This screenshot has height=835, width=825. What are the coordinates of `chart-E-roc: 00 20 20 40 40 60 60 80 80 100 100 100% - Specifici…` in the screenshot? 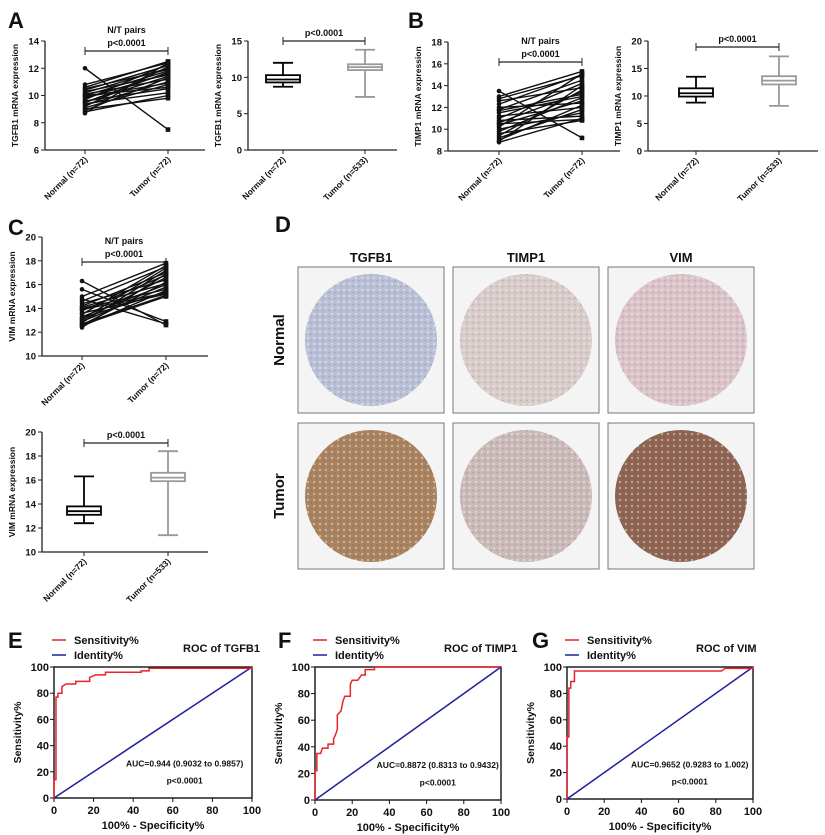 It's located at (136, 733).